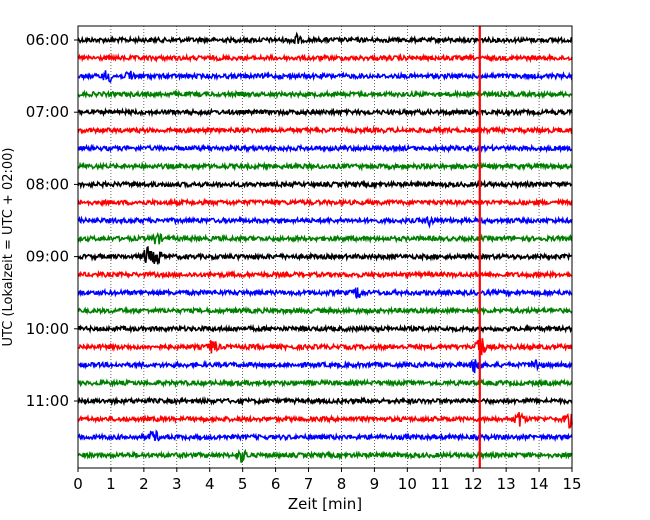 The width and height of the screenshot is (650, 520). I want to click on x-tick-label: 10, so click(407, 484).